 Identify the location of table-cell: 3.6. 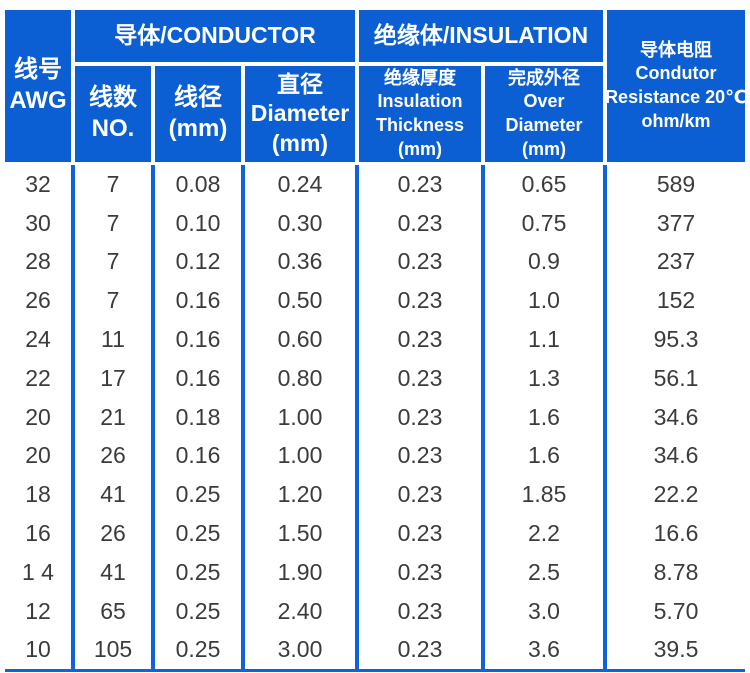
(544, 650).